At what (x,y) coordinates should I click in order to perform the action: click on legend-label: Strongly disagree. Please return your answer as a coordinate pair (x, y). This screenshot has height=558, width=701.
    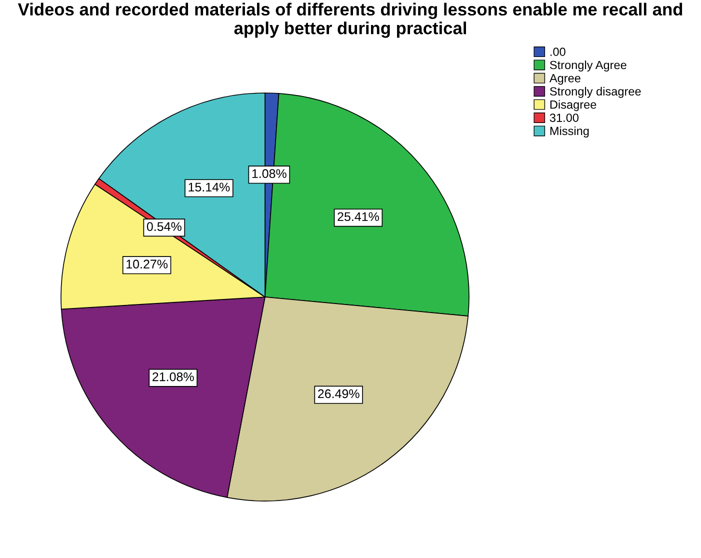
    Looking at the image, I should click on (595, 92).